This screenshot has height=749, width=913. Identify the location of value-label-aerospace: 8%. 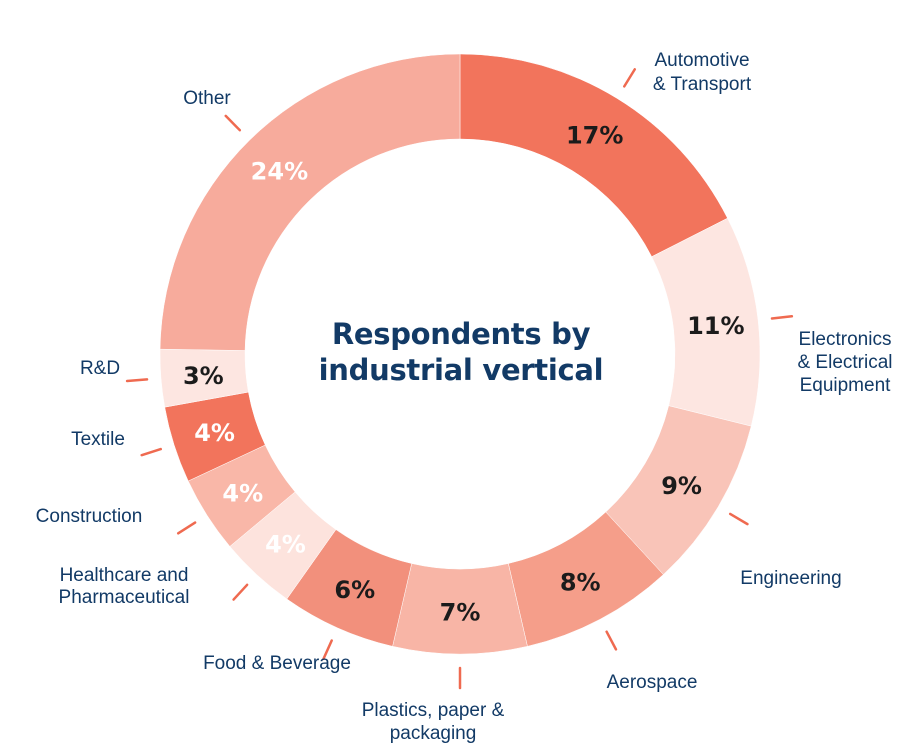
(580, 583).